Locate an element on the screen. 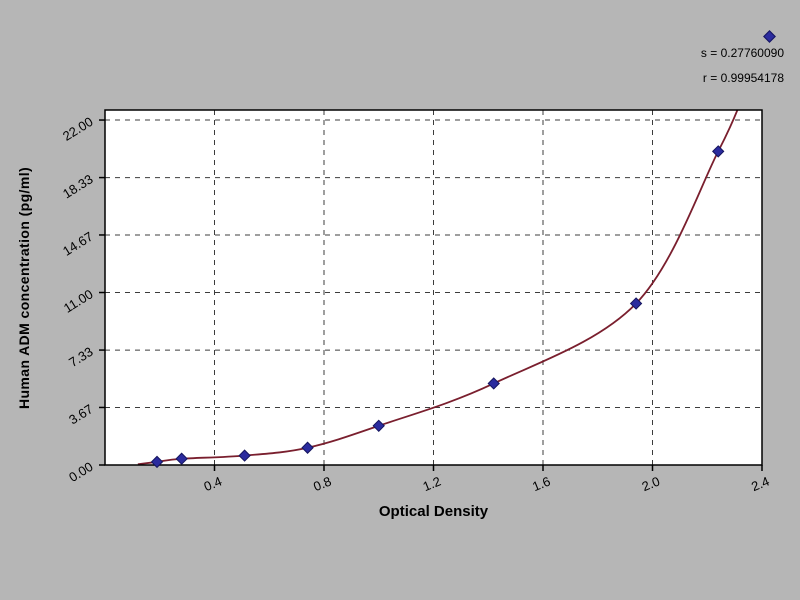 This screenshot has width=800, height=600. x-axis-title: Optical Density is located at coordinates (433, 511).